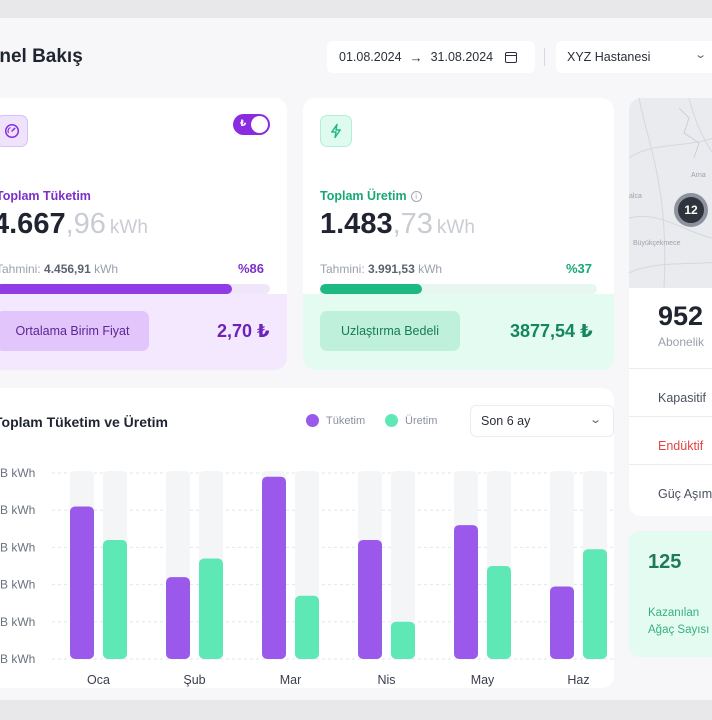  What do you see at coordinates (128, 227) in the screenshot?
I see `consumption-unit: kWh` at bounding box center [128, 227].